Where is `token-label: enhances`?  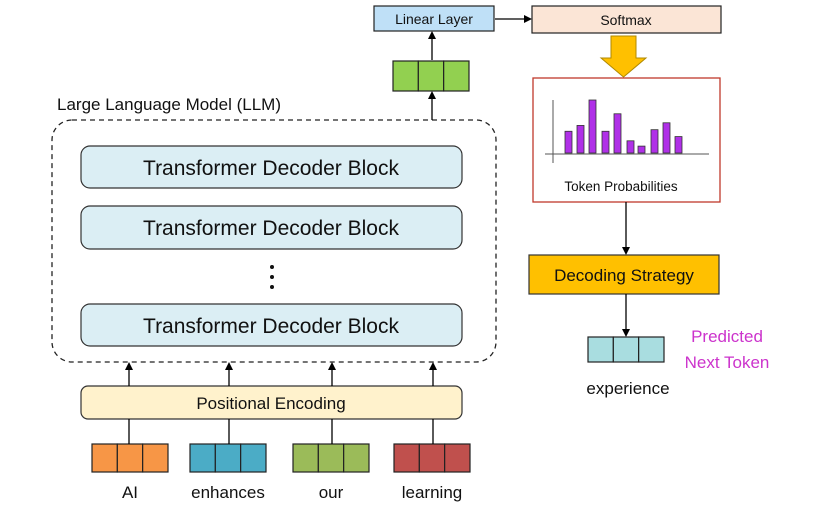
token-label: enhances is located at coordinates (228, 492).